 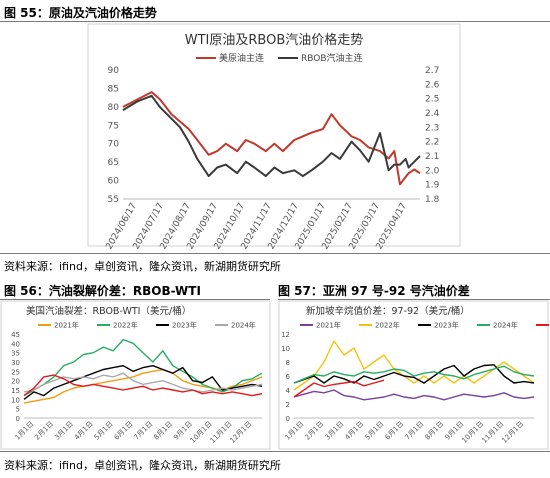 What do you see at coordinates (15, 382) in the screenshot?
I see `y-tick-label-5: 20` at bounding box center [15, 382].